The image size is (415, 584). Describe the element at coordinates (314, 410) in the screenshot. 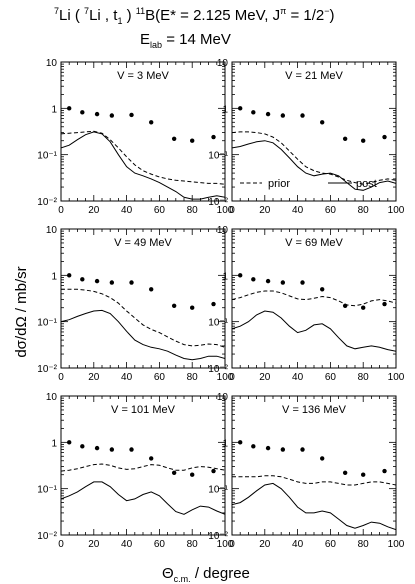

I see `panel-title: V = 136 MeV` at that location.